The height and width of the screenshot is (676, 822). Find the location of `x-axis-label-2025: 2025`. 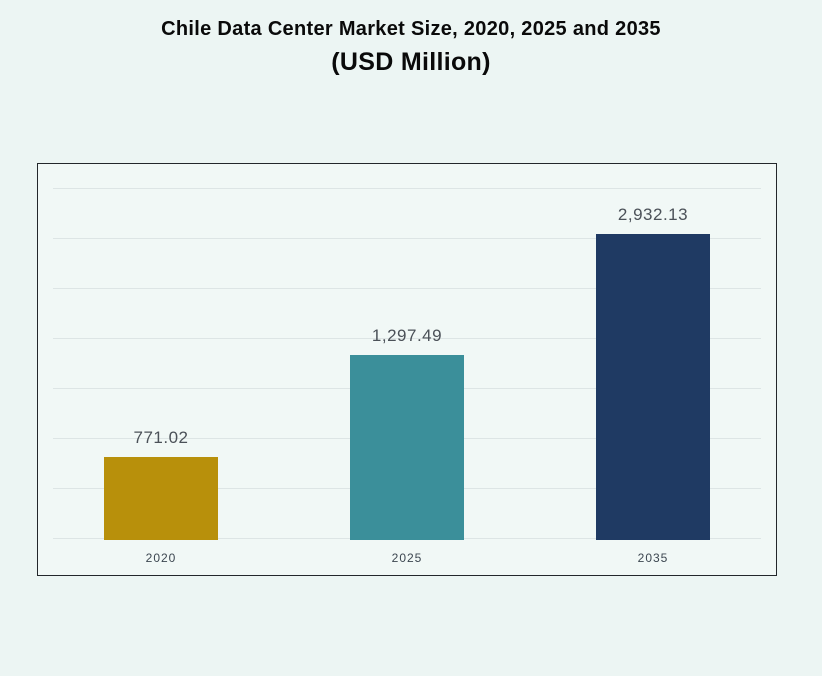

x-axis-label-2025: 2025 is located at coordinates (407, 558).